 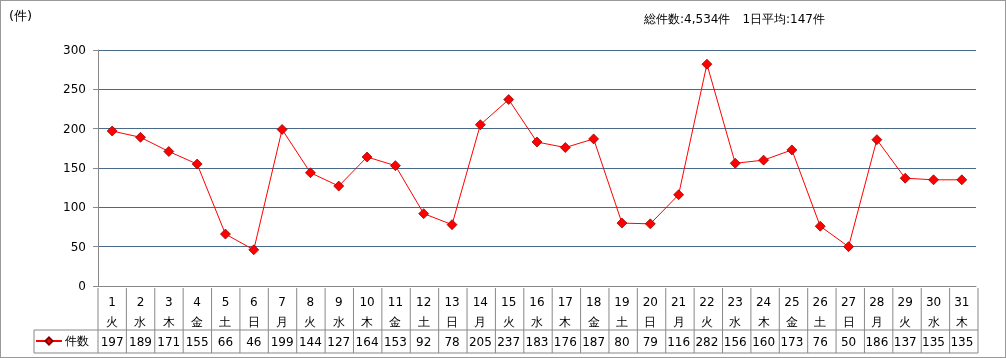 I want to click on legend-label: 件数, so click(x=77, y=341).